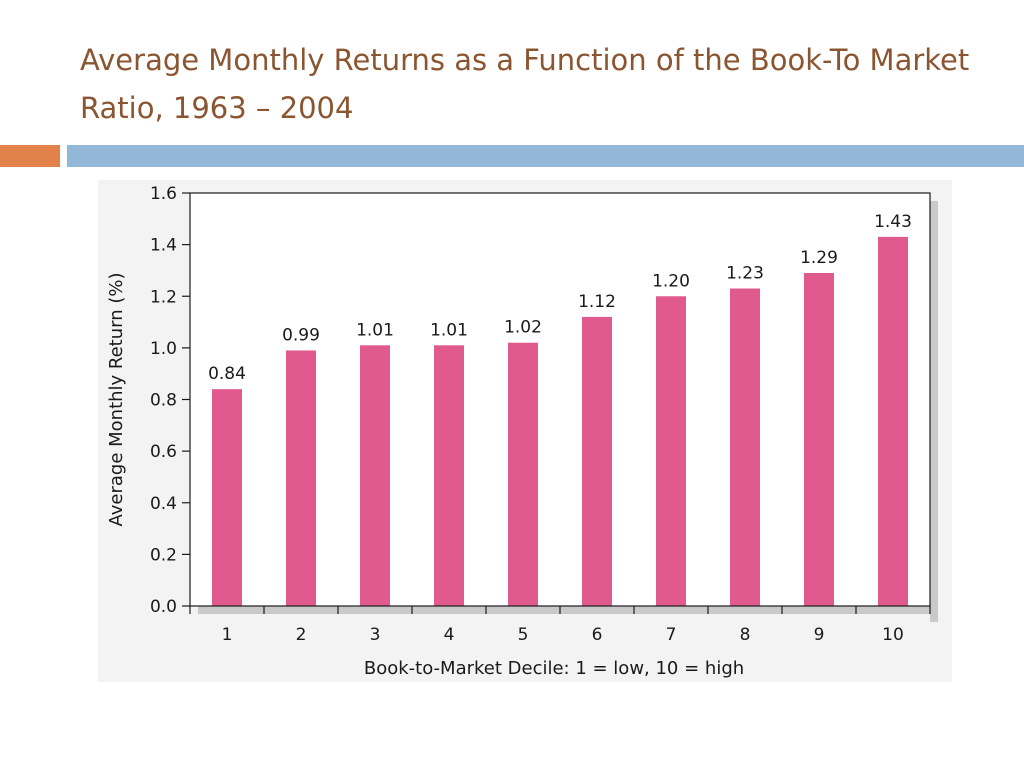 Image resolution: width=1024 pixels, height=768 pixels. What do you see at coordinates (449, 635) in the screenshot?
I see `x-tick-label: 4` at bounding box center [449, 635].